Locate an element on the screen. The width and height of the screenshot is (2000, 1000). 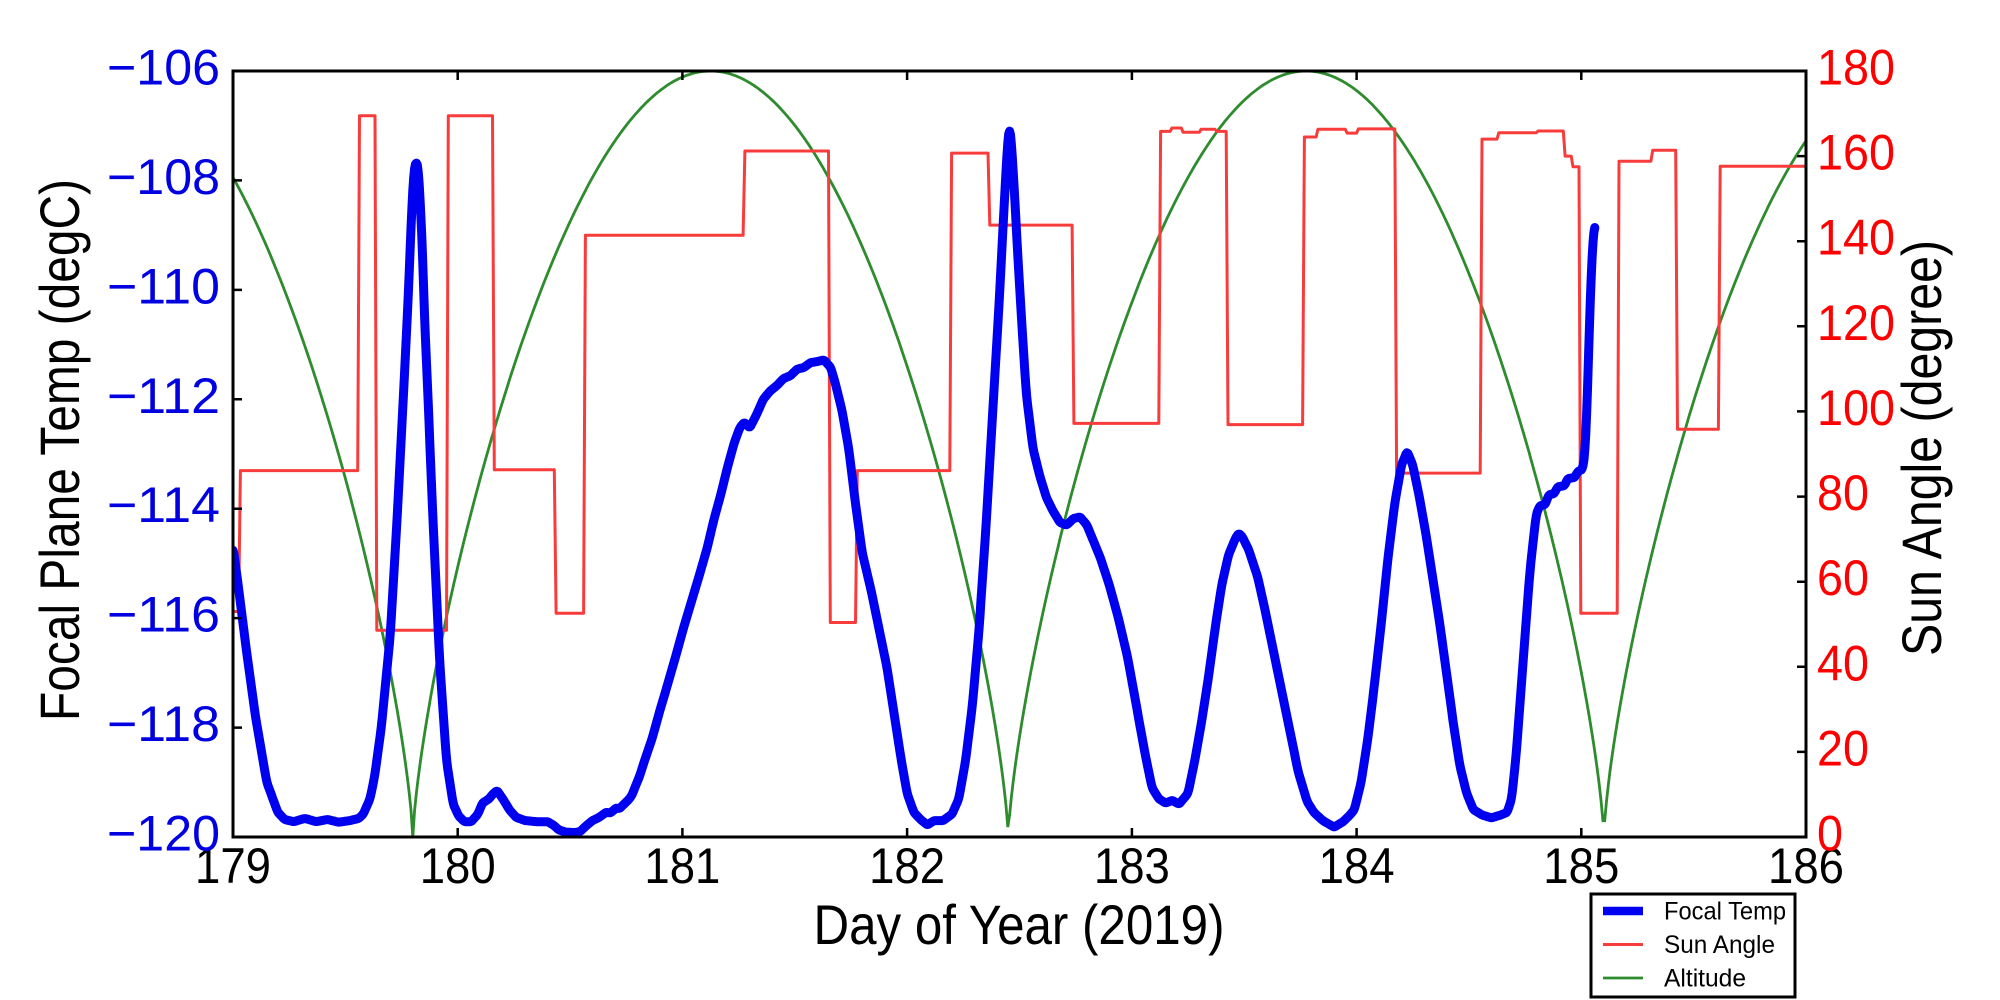
svg-text: 183 is located at coordinates (1132, 866).